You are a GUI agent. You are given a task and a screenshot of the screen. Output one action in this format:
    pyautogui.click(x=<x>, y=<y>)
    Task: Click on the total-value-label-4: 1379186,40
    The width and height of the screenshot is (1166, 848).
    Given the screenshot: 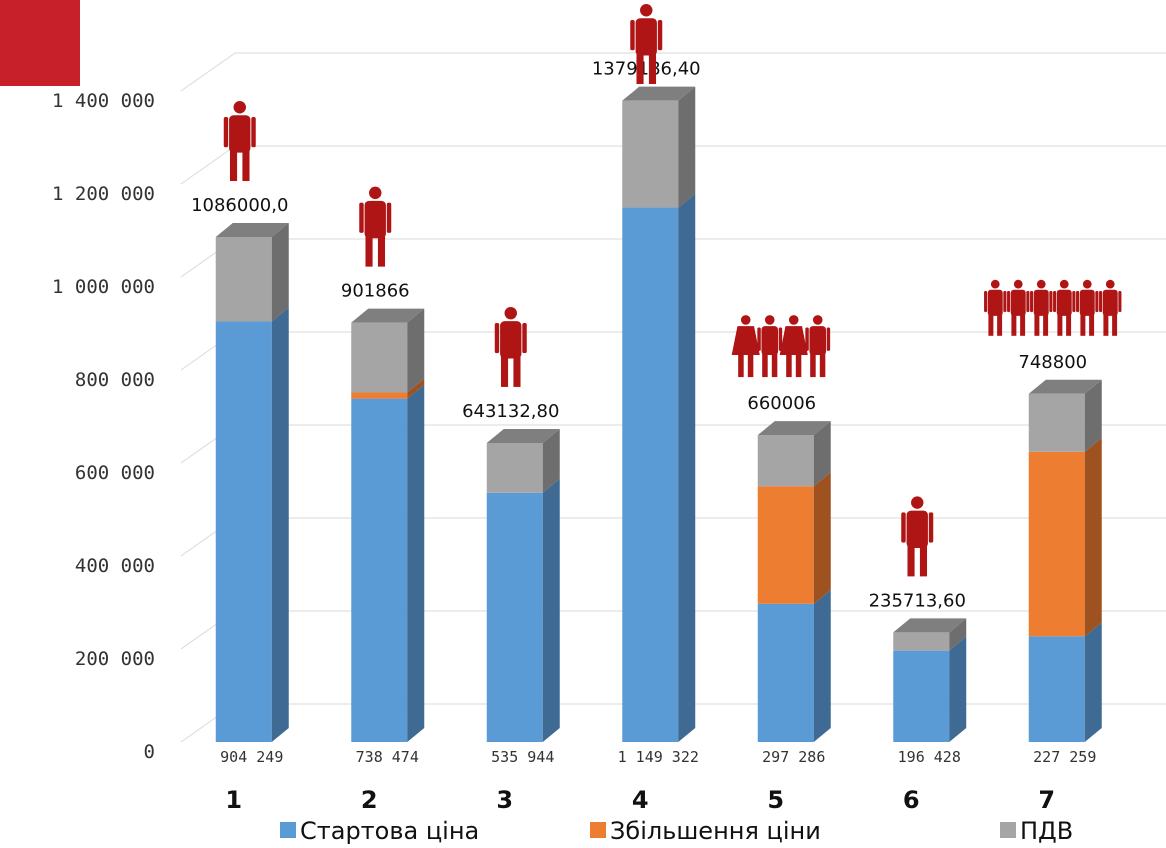 What is the action you would take?
    pyautogui.click(x=646, y=69)
    